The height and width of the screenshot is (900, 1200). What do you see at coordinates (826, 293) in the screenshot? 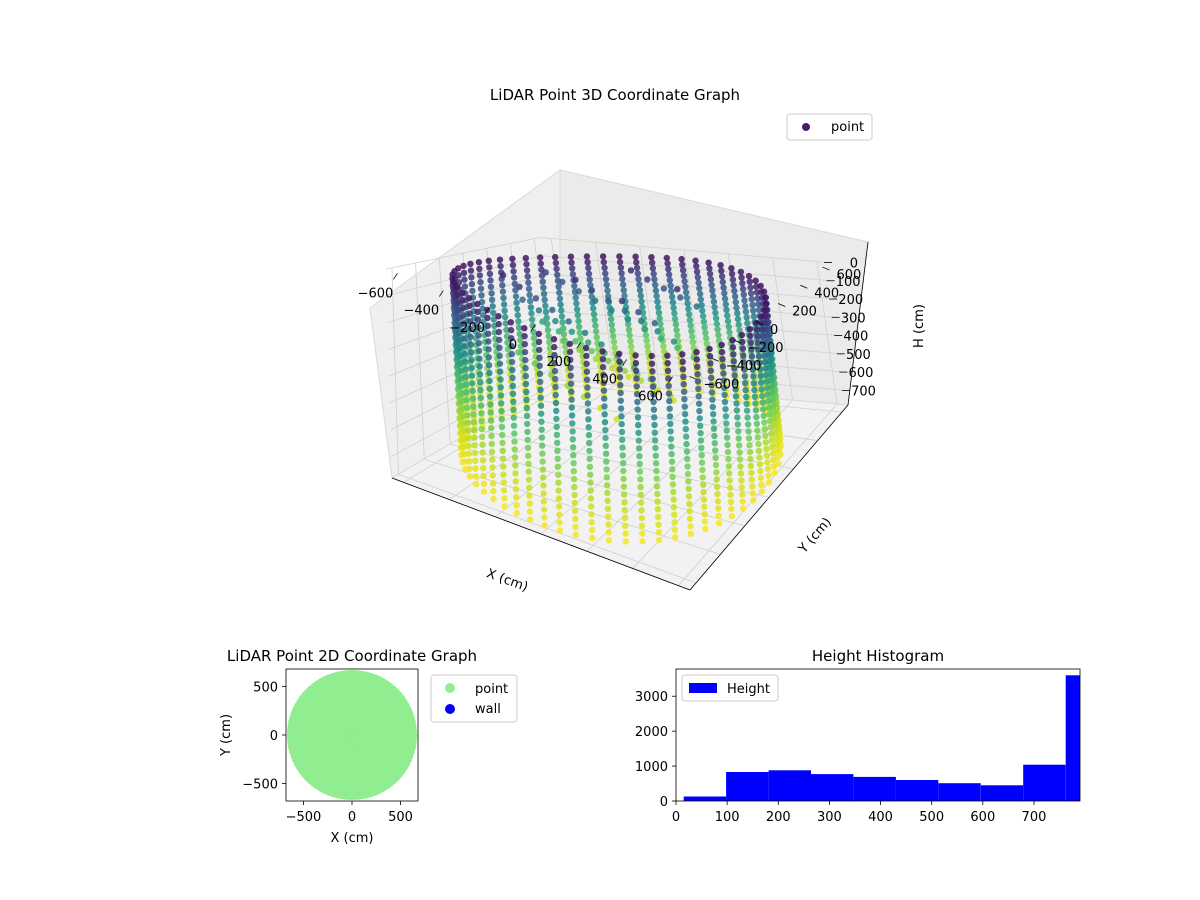
I see `y-tick-label: 400` at bounding box center [826, 293].